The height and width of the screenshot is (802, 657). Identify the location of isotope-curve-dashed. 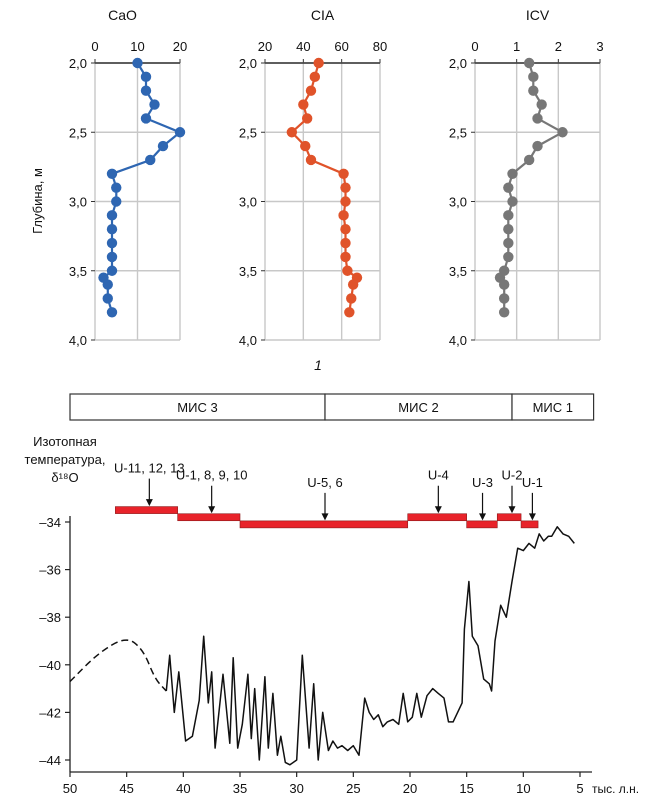
(118, 665).